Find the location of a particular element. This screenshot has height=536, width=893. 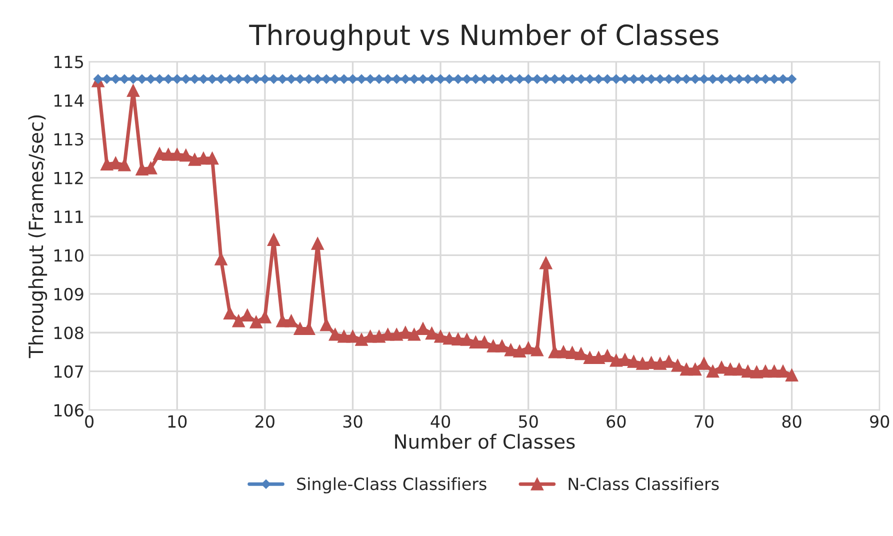

y-tick-label: 110 is located at coordinates (69, 255).